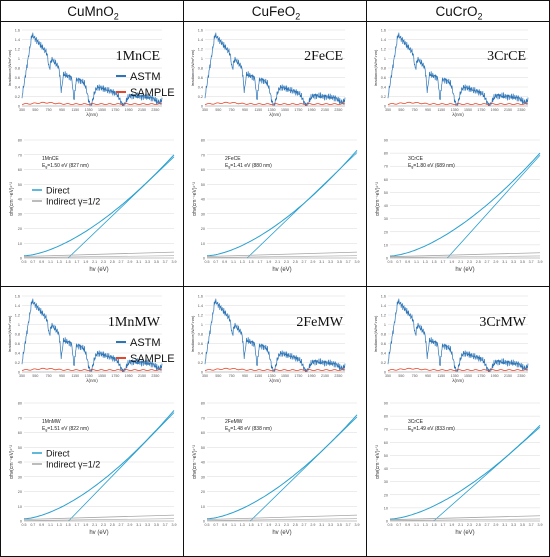 This screenshot has height=557, width=550. What do you see at coordinates (207, 525) in the screenshot?
I see `x-tick-label: 0.5` at bounding box center [207, 525].